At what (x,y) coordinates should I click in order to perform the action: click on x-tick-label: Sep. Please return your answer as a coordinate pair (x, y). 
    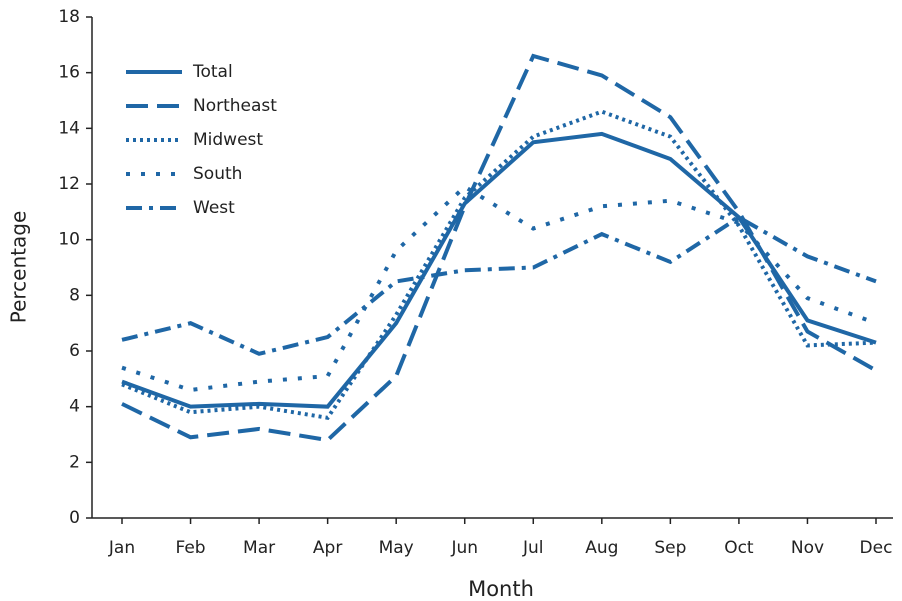
    Looking at the image, I should click on (670, 548).